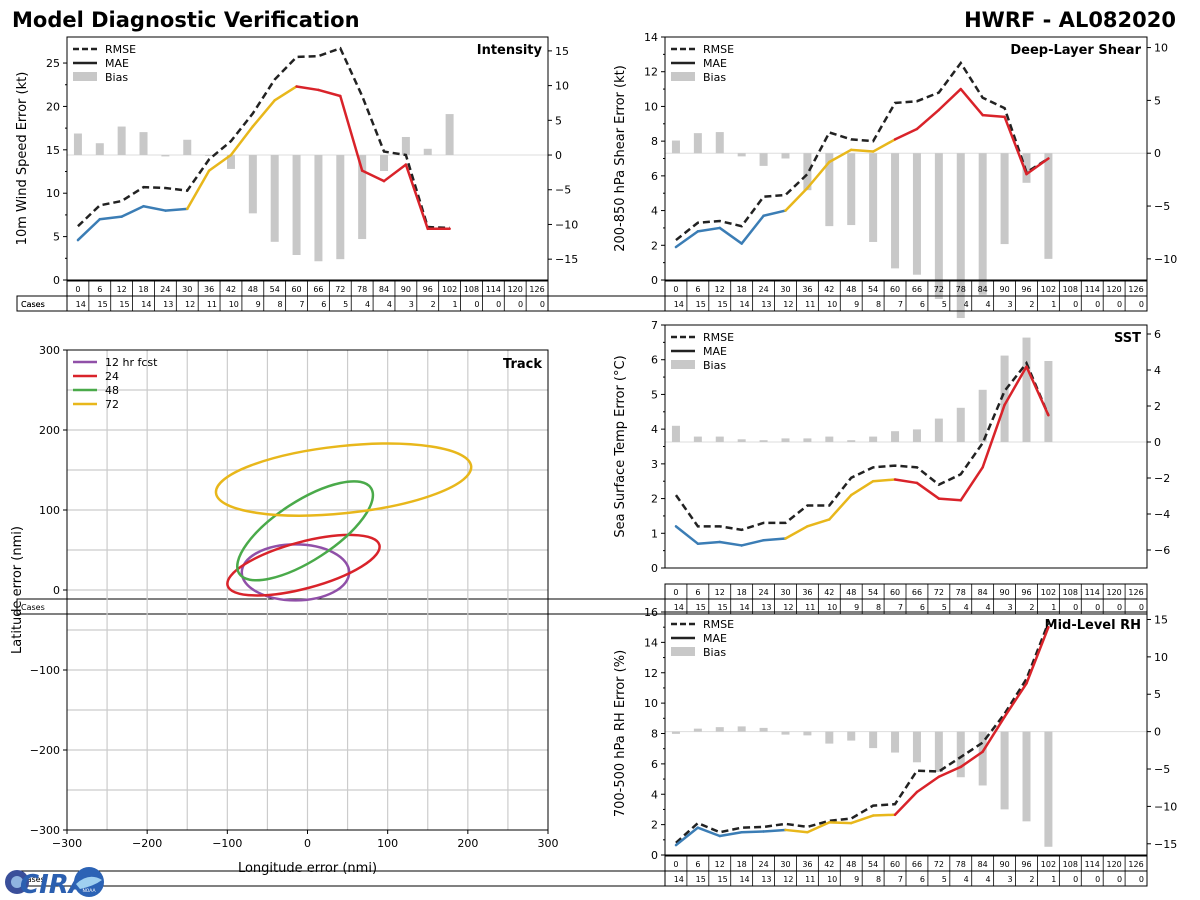  Describe the element at coordinates (53, 193) in the screenshot. I see `y-tick-label: 10` at that location.